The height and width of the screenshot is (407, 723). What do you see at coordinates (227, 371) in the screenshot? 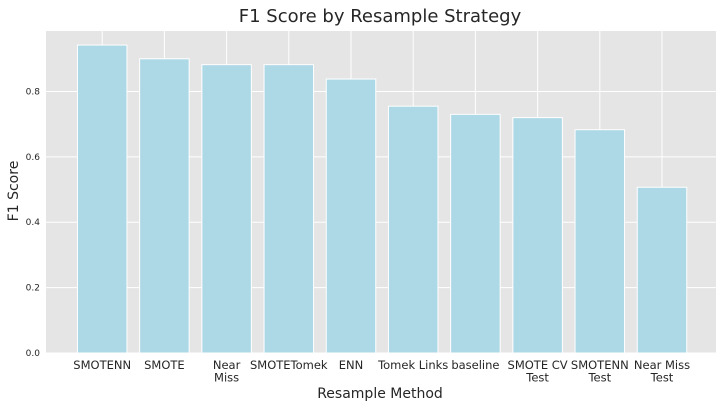
I see `x-tick-label: Near Miss` at bounding box center [227, 371].